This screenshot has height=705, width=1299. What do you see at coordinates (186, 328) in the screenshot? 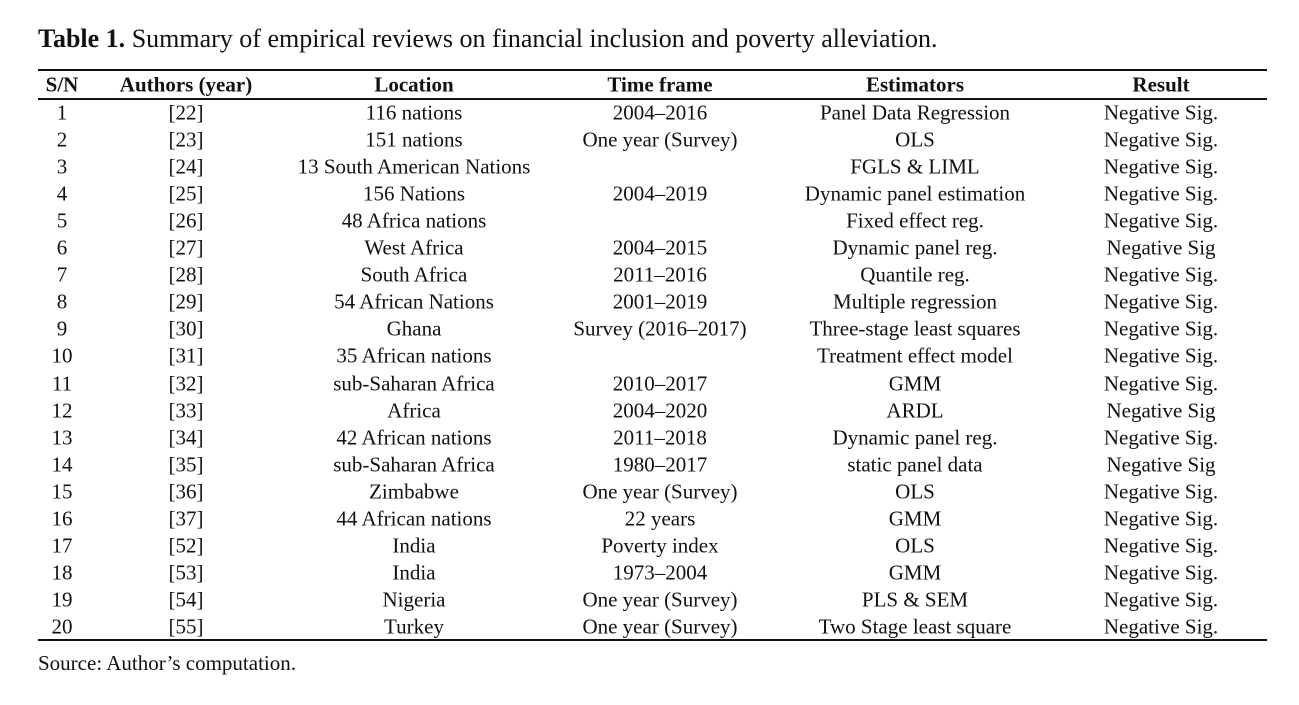
I see `table-cell: [30]` at bounding box center [186, 328].